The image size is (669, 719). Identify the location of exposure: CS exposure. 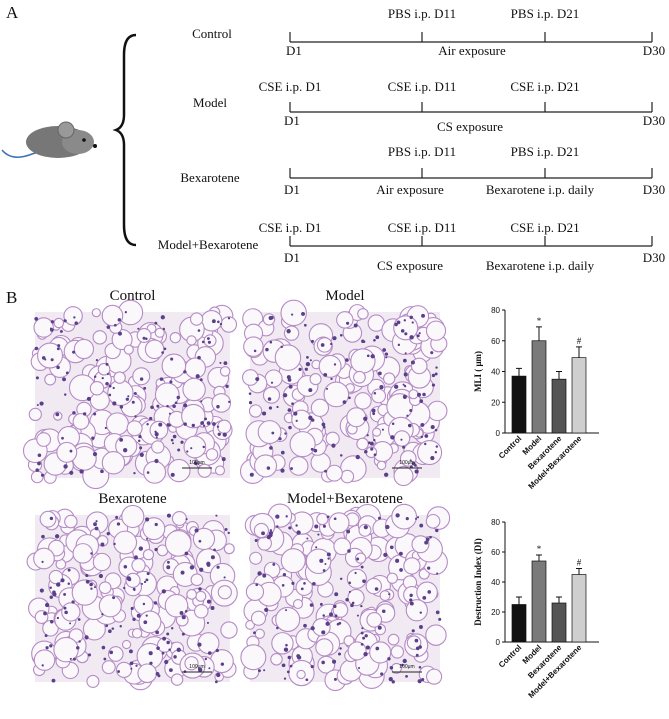
(470, 126).